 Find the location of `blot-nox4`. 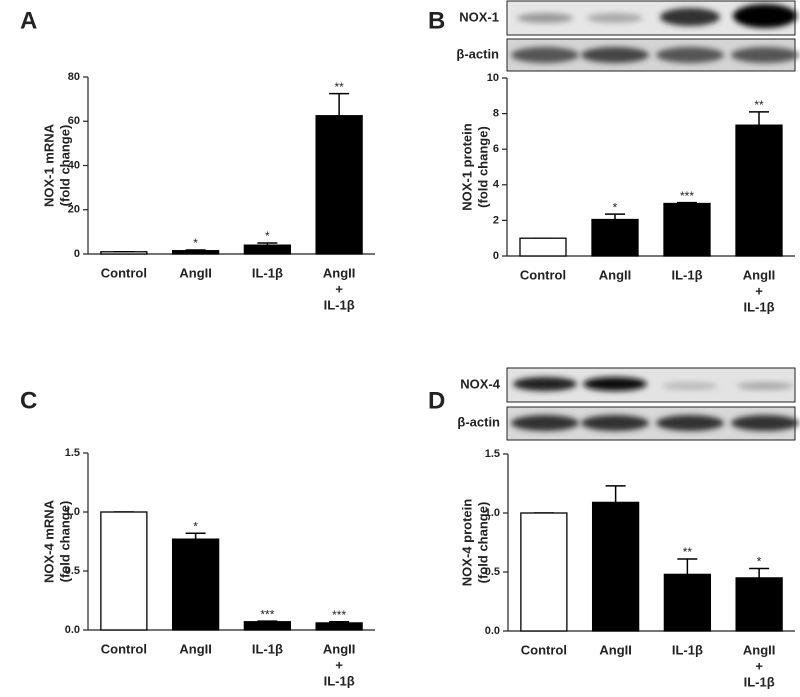

blot-nox4 is located at coordinates (651, 385).